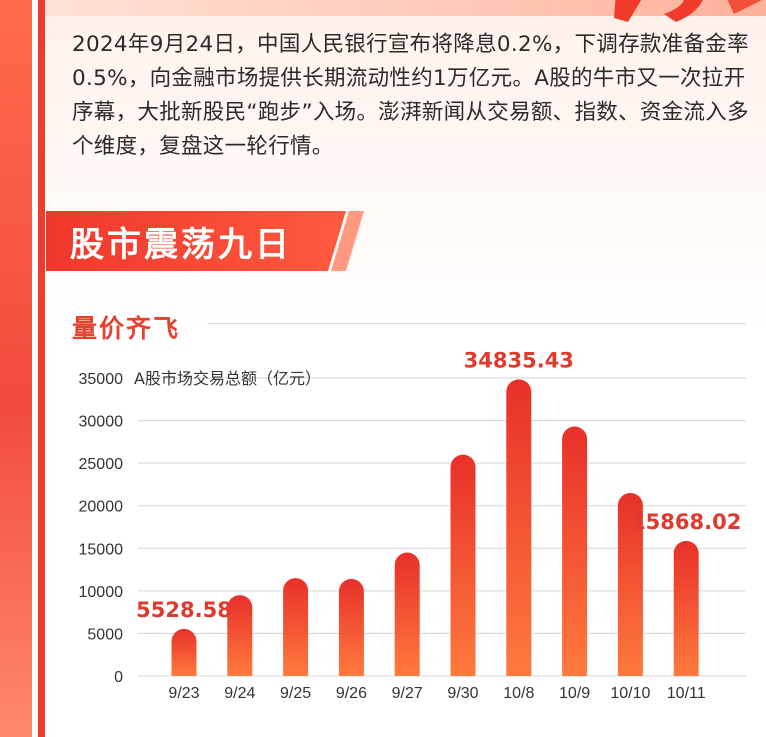 Image resolution: width=766 pixels, height=737 pixels. Describe the element at coordinates (183, 693) in the screenshot. I see `x-tick-label: 9/23` at that location.